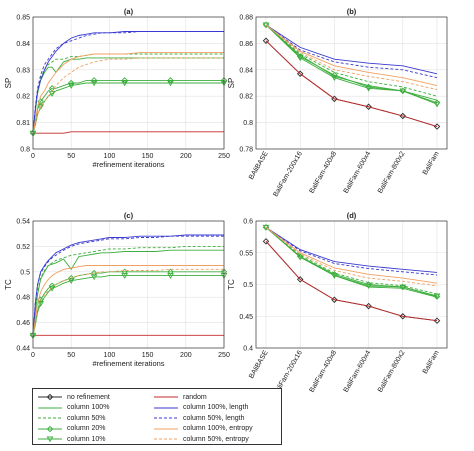  Describe the element at coordinates (195, 397) in the screenshot. I see `legend-label: random` at that location.